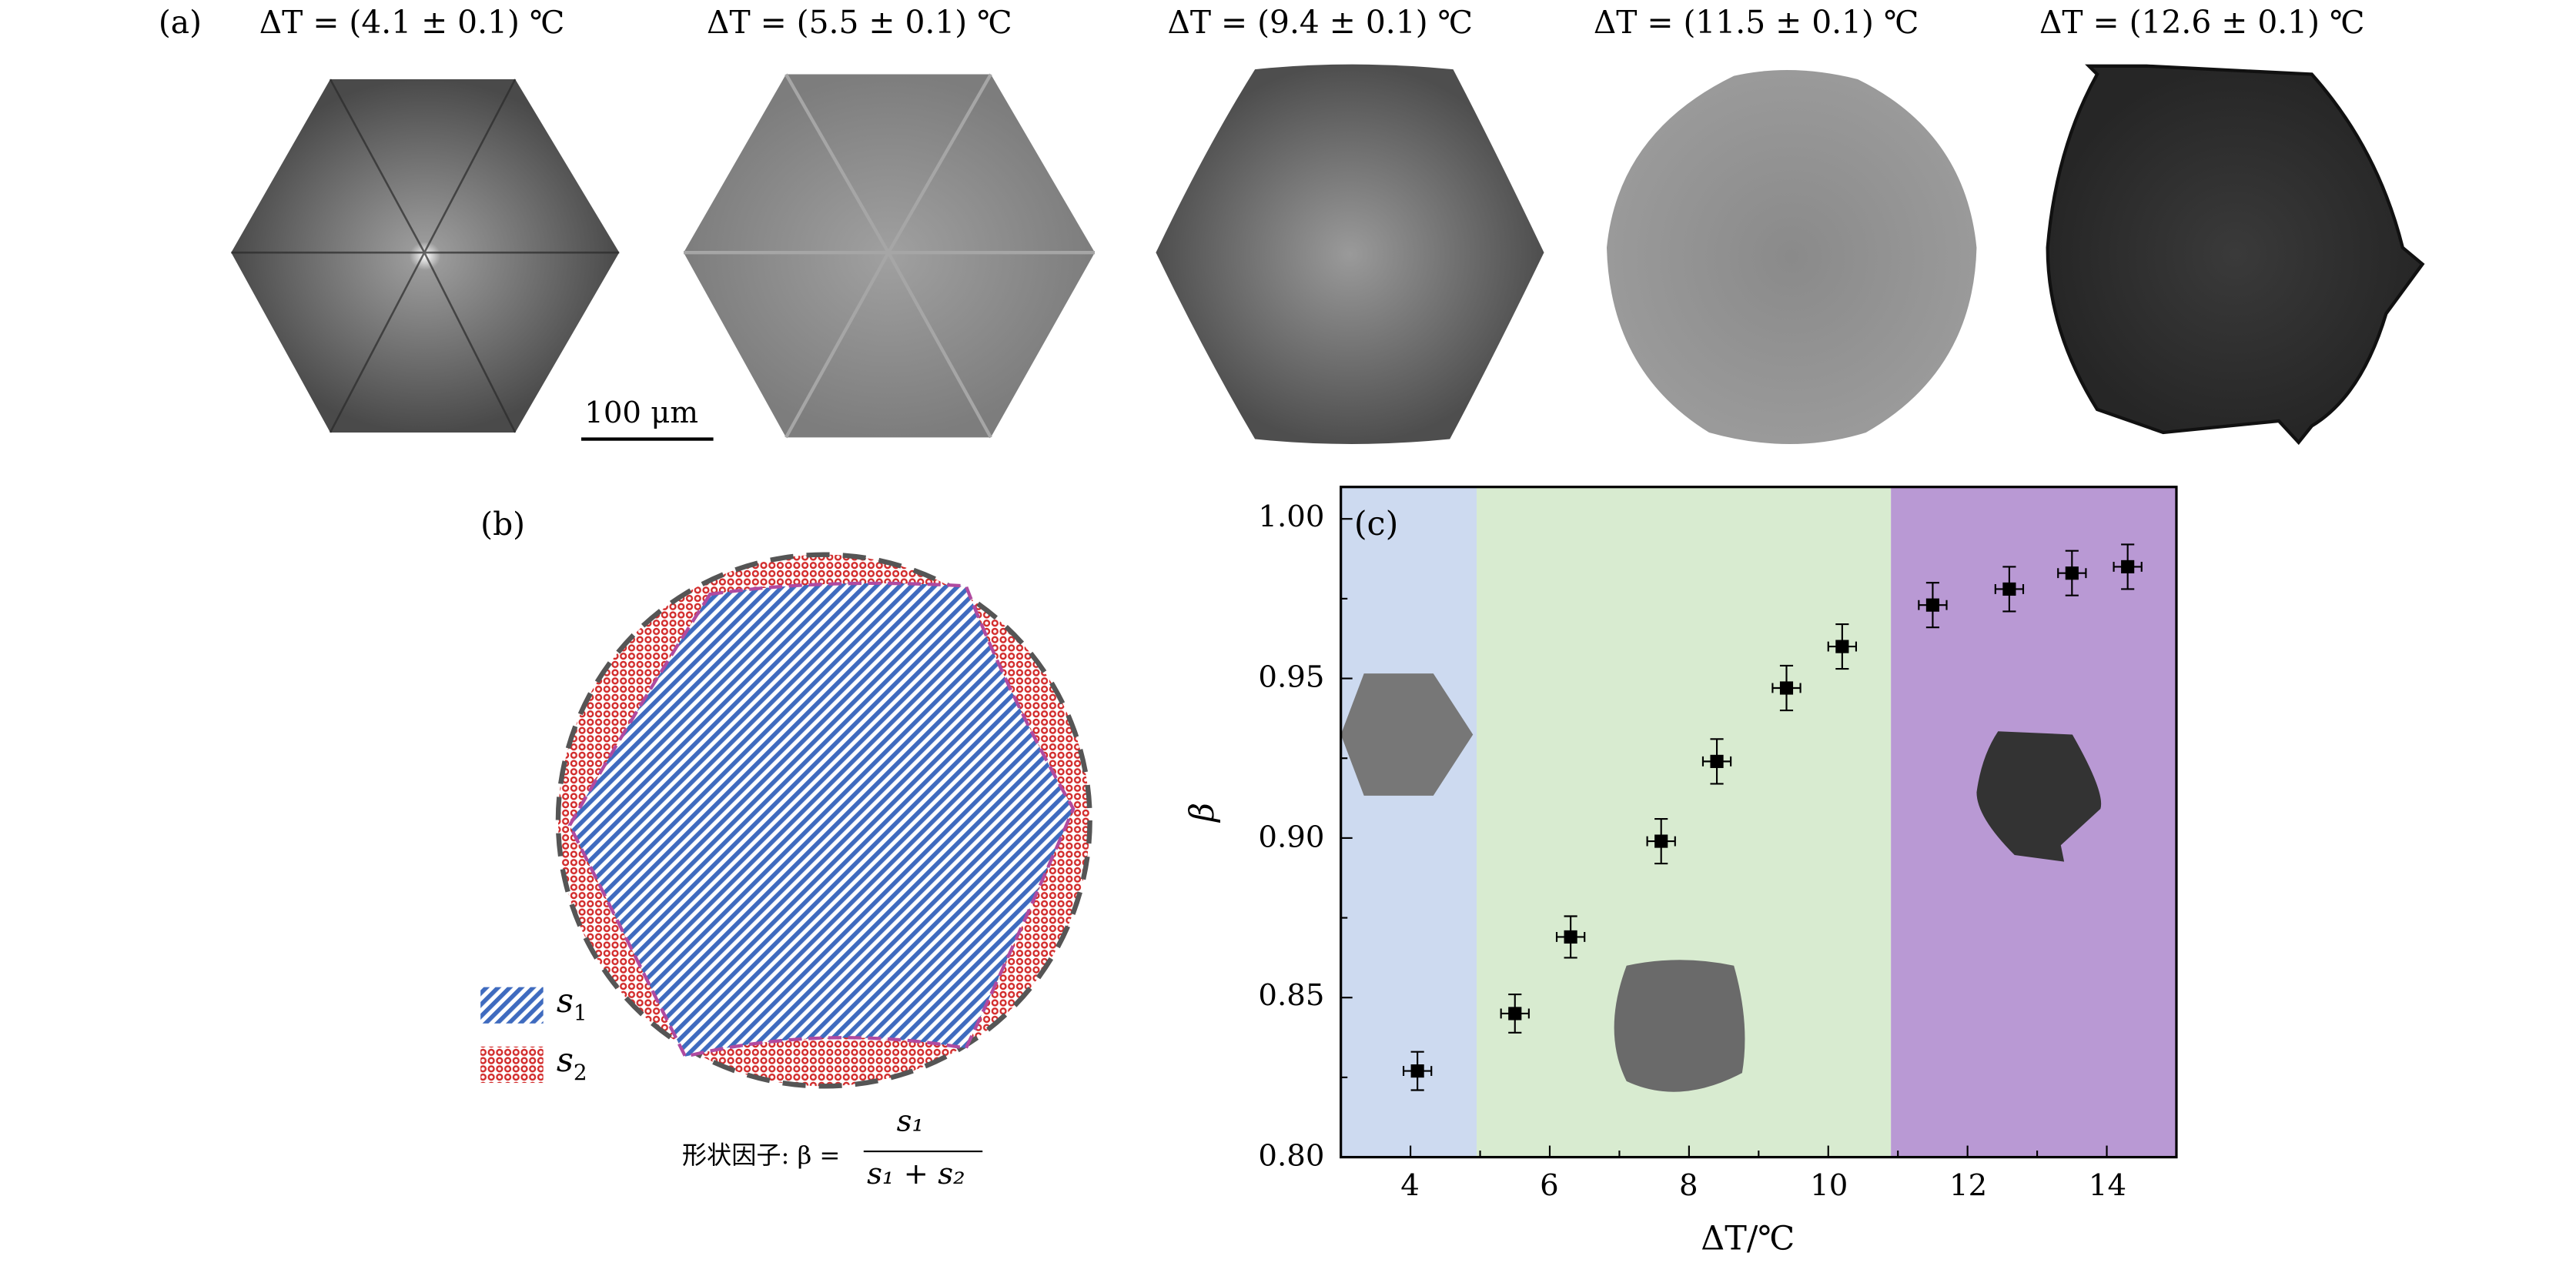  Describe the element at coordinates (1291, 678) in the screenshot. I see `y-tick-label: 0.95` at that location.